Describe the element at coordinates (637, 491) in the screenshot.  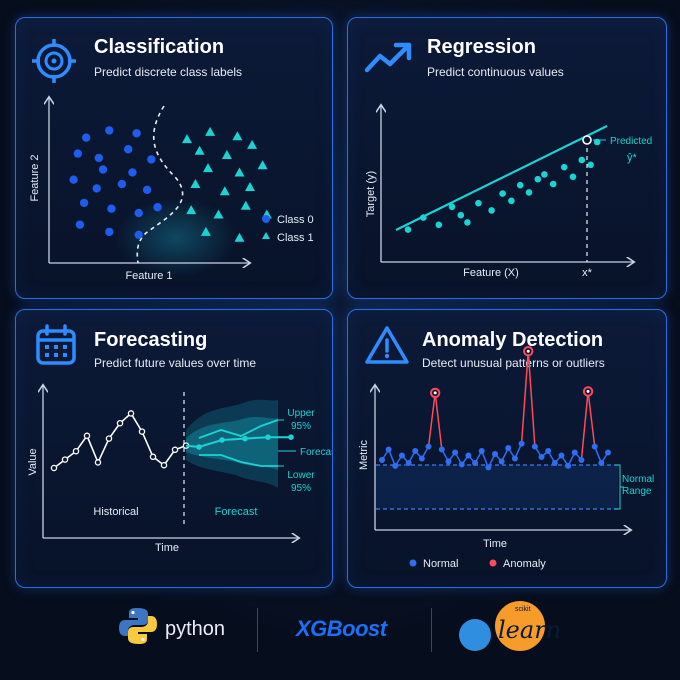
I see `normal-range-label-2: Range` at that location.